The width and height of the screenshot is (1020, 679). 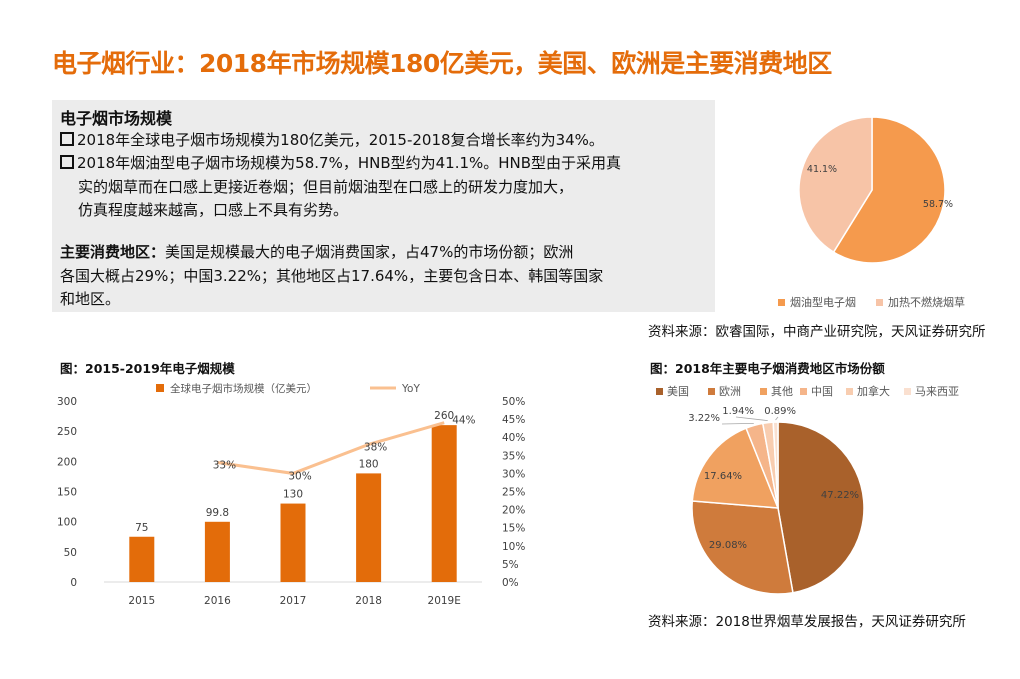 What do you see at coordinates (331, 448) in the screenshot?
I see `yoy-line` at bounding box center [331, 448].